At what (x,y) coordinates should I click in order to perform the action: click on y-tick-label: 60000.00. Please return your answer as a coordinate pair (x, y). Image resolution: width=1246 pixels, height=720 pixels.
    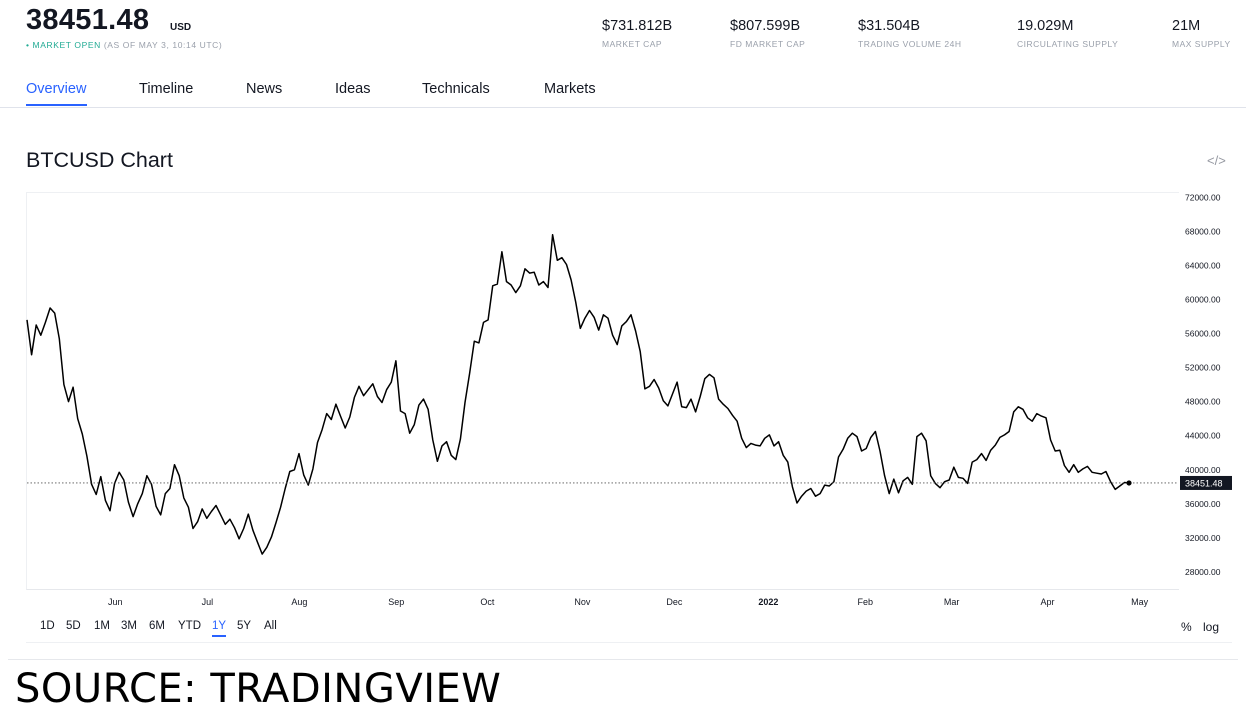
    Looking at the image, I should click on (1203, 299).